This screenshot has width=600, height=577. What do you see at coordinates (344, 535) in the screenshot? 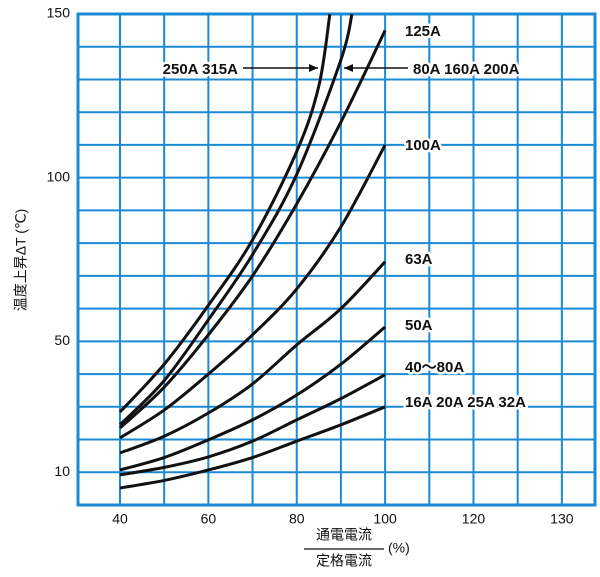
I see `x-axis-label-numerator: 通電電流` at bounding box center [344, 535].